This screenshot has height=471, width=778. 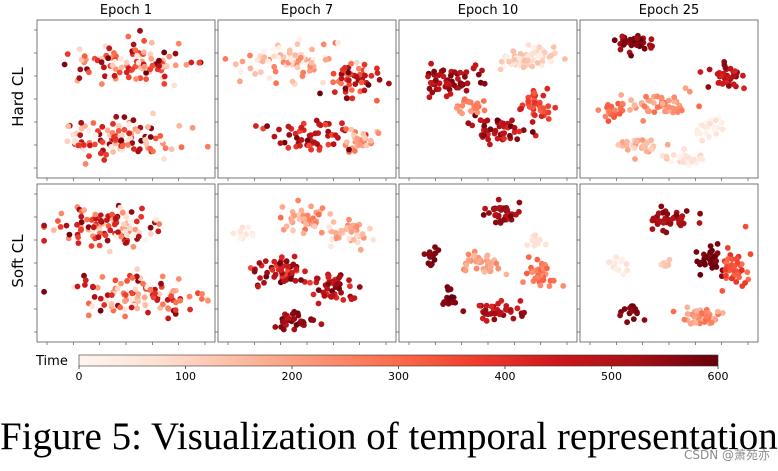 I want to click on column-title-epoch-25: Epoch 25, so click(x=669, y=10).